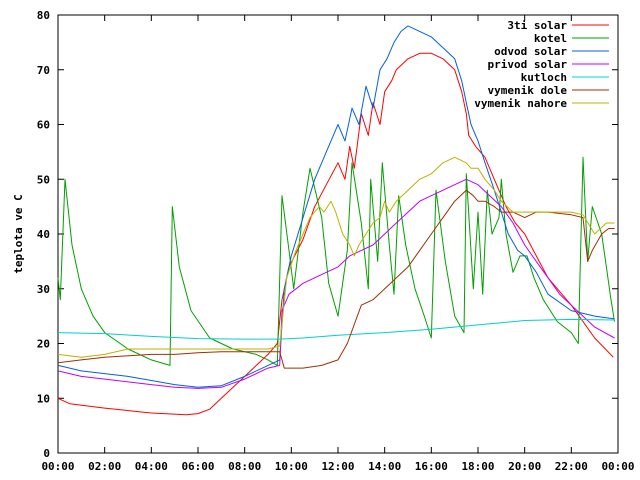  I want to click on x-tick-label: 06:00, so click(197, 466).